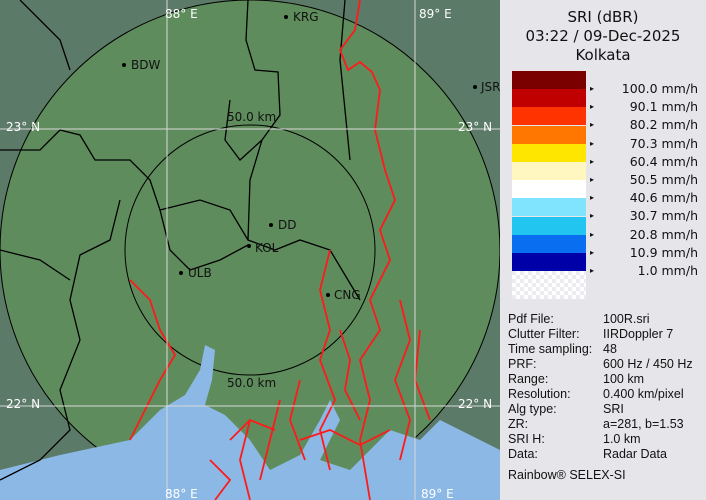 The height and width of the screenshot is (500, 706). What do you see at coordinates (475, 127) in the screenshot?
I see `lat-label-23-right: 23° N` at bounding box center [475, 127].